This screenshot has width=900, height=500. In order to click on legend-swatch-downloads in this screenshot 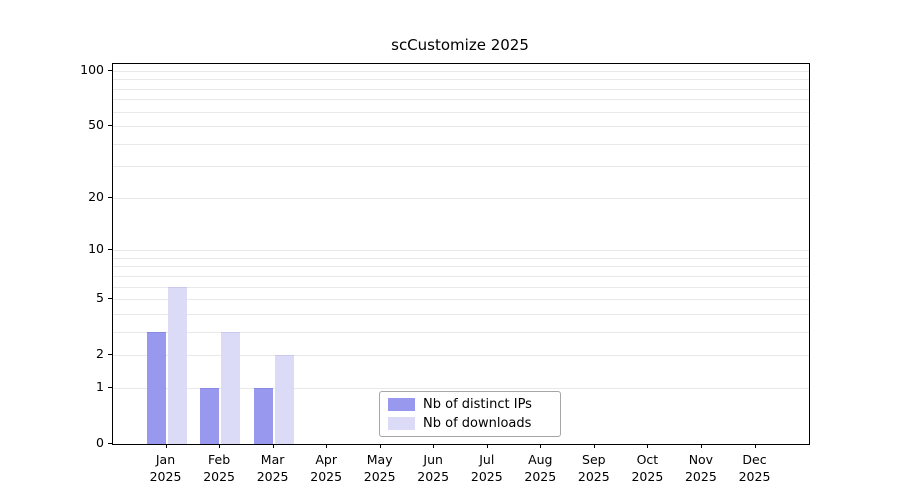, I will do `click(401, 423)`.